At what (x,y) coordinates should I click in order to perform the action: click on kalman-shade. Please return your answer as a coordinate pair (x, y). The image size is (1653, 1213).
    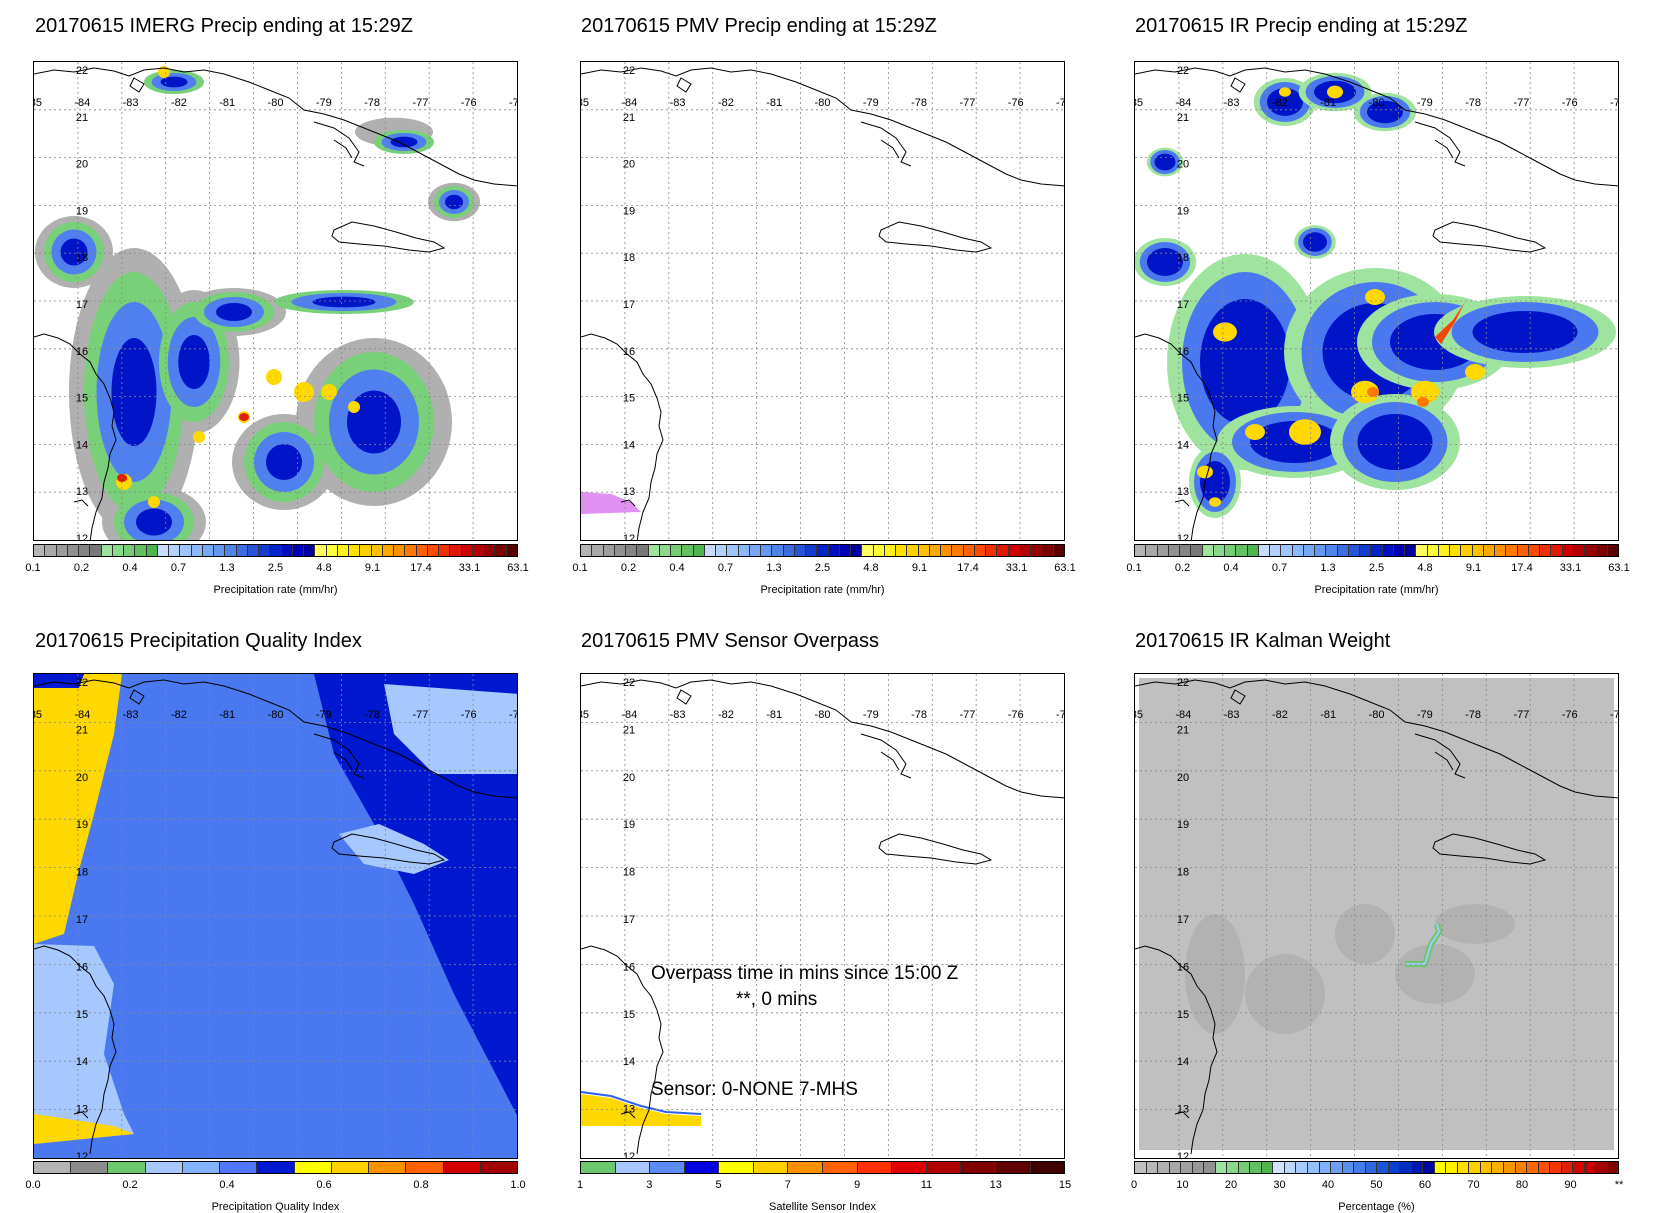
    Looking at the image, I should click on (1285, 994).